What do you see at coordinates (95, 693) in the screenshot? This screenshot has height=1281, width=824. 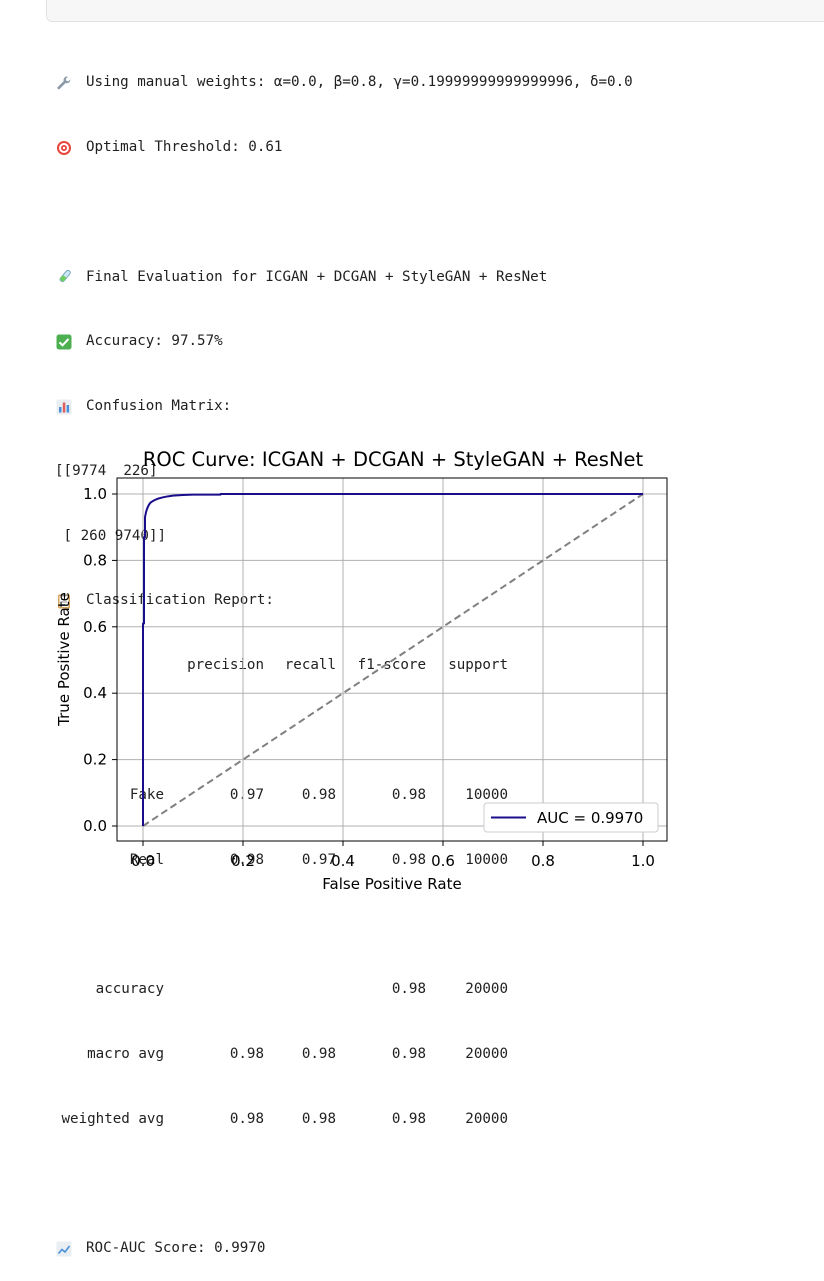 I see `y-tick-label: 0.4` at bounding box center [95, 693].